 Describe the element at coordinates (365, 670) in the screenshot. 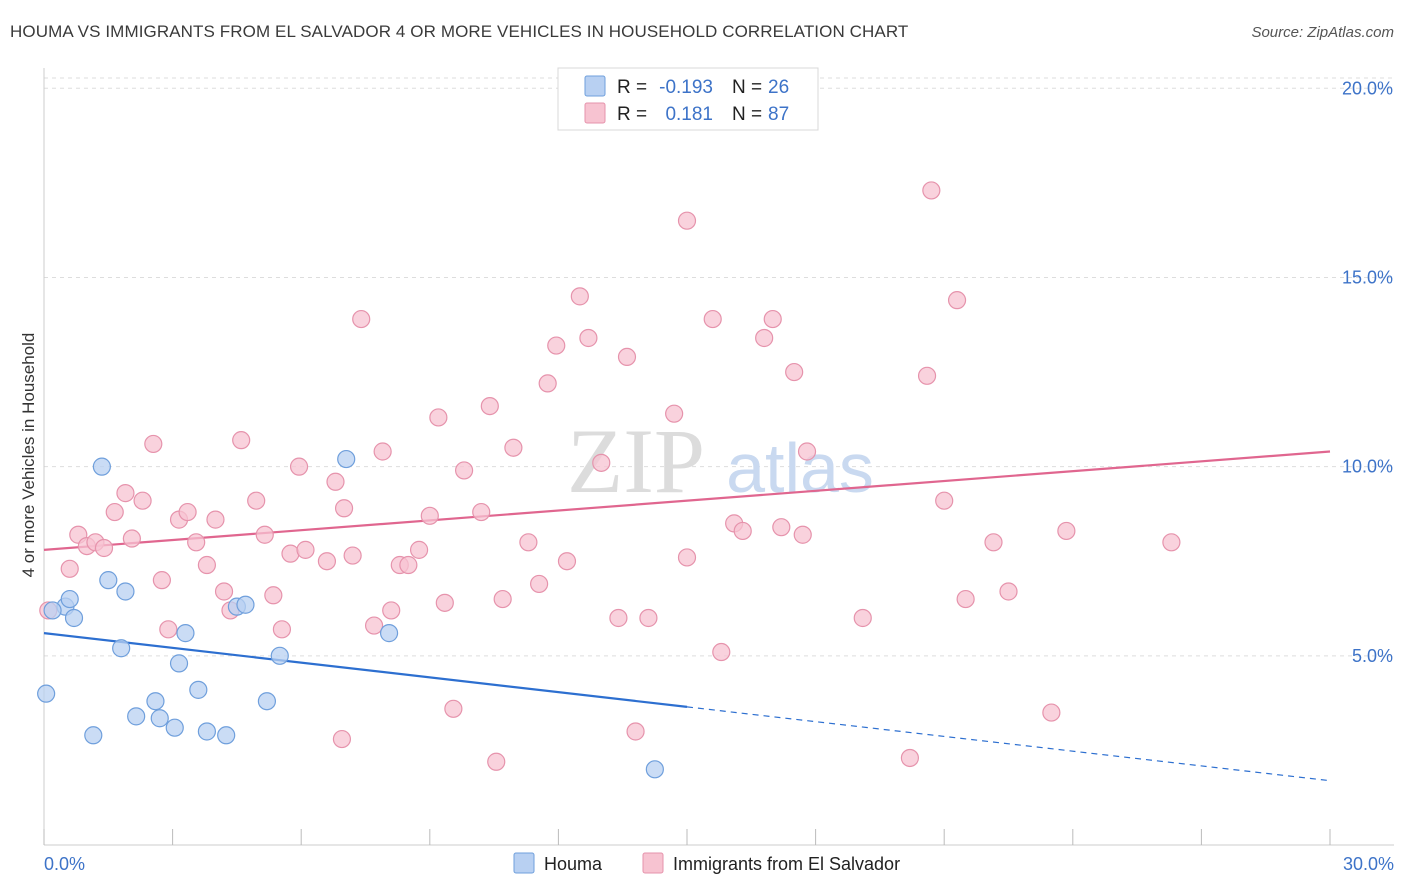

I see `houma-trend-line` at that location.